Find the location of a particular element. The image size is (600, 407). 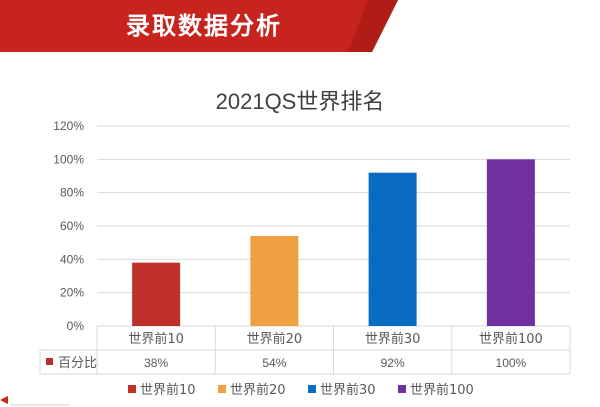

table-series-label: 百分比 is located at coordinates (77, 363).